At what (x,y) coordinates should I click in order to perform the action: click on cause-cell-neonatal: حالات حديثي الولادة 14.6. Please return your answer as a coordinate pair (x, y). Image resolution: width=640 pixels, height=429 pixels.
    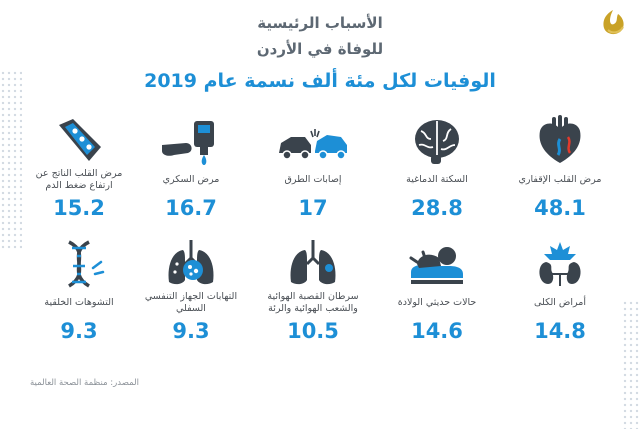
    Looking at the image, I should click on (437, 291).